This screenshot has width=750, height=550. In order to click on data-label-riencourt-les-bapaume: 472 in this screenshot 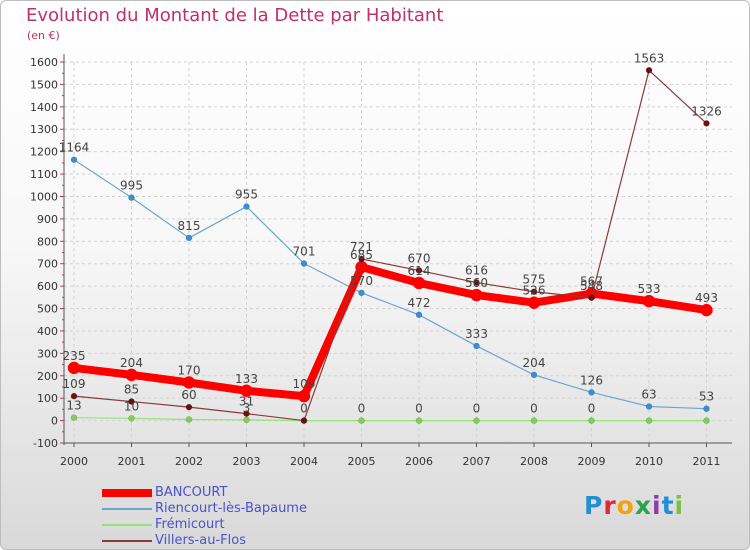, I will do `click(419, 303)`.